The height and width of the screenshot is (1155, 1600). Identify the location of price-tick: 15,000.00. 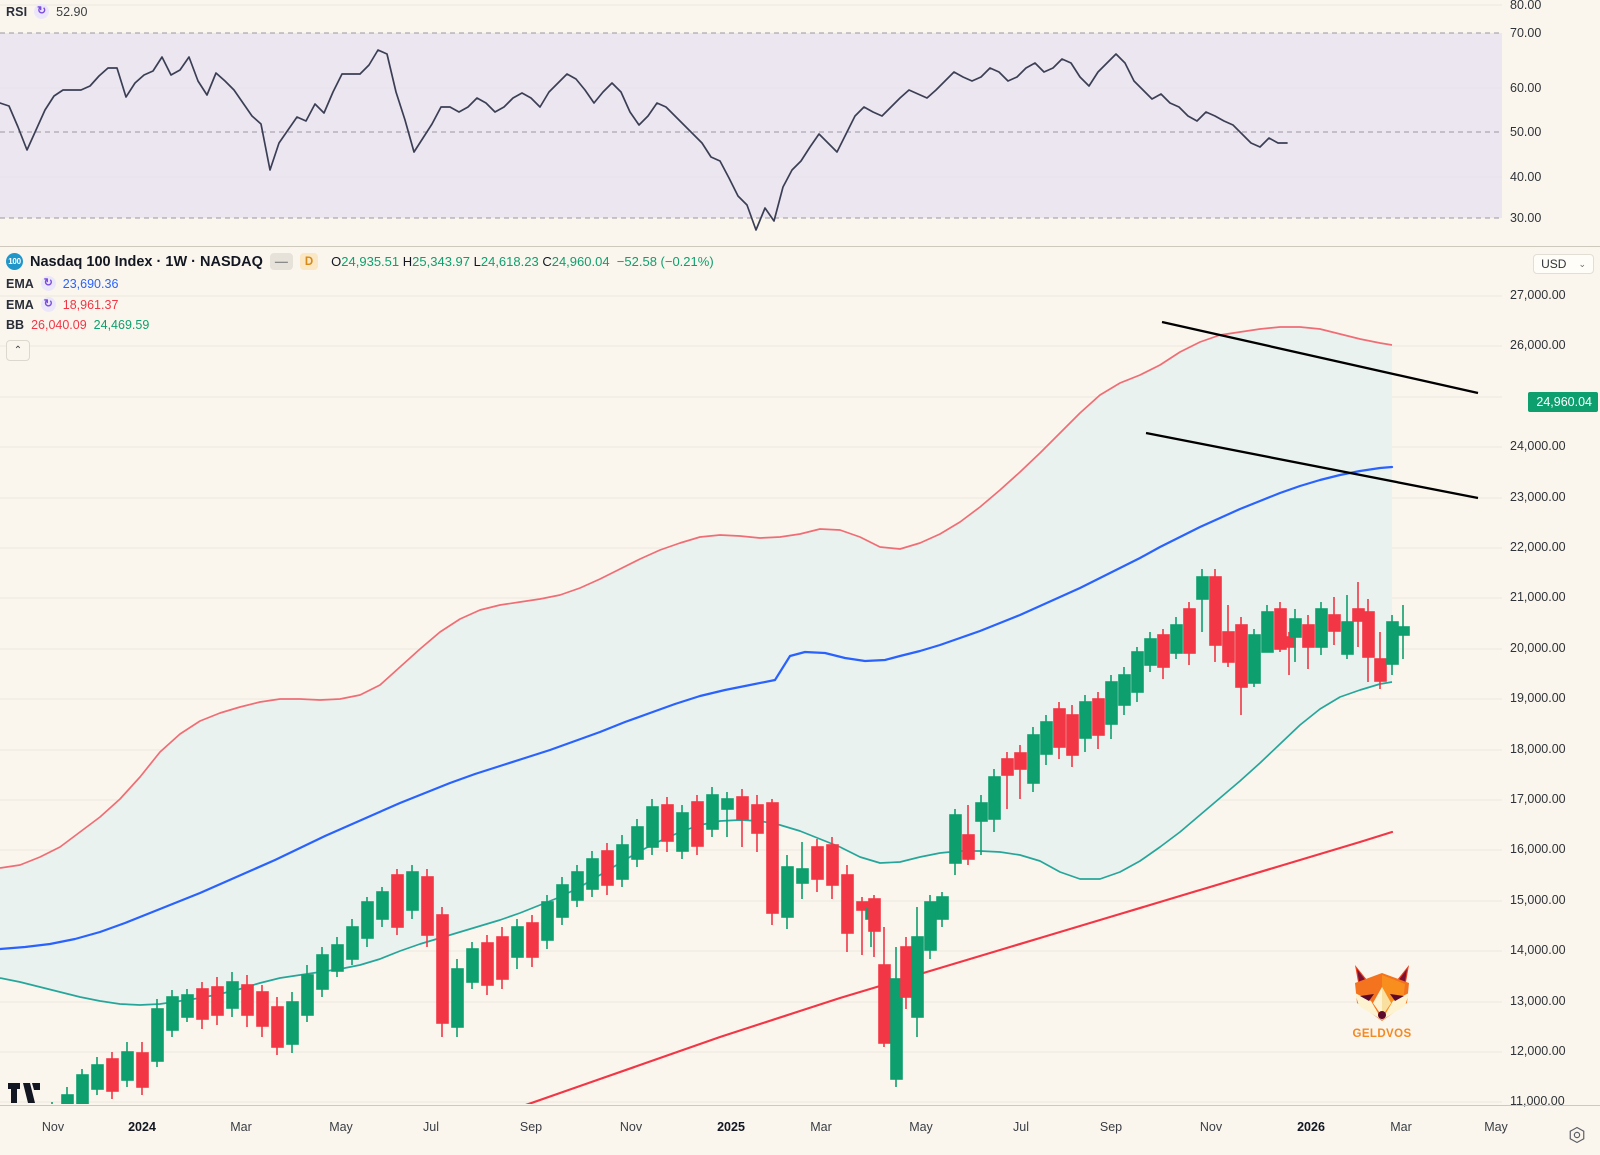
(1538, 900).